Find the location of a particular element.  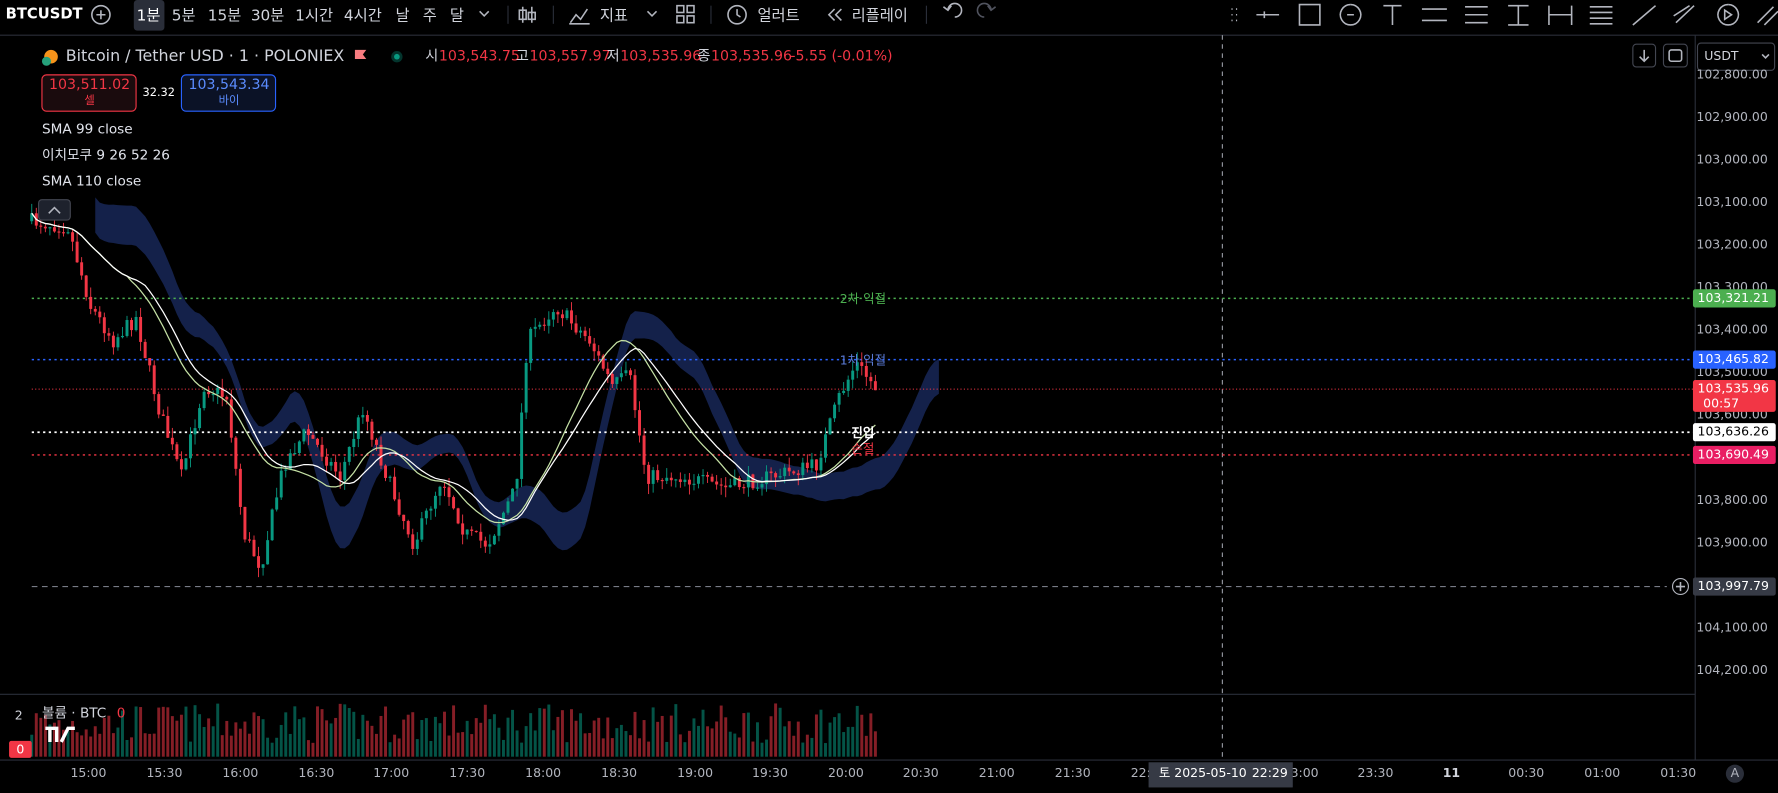

symbol-logo-quote is located at coordinates (46, 61).